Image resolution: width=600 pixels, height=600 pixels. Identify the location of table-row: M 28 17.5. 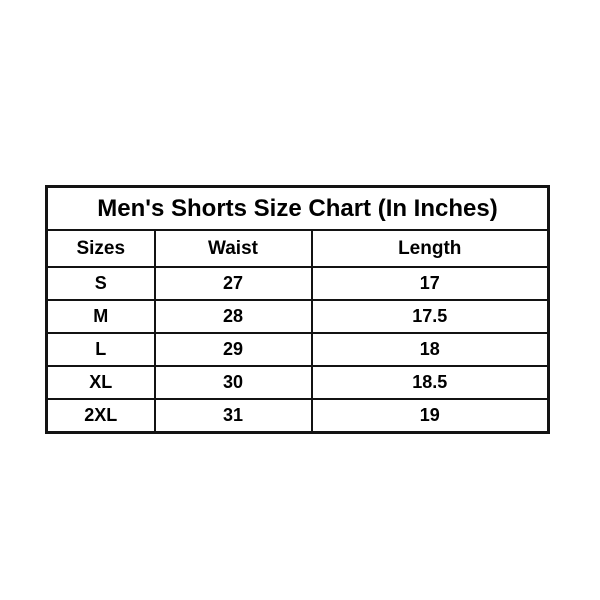
(297, 316).